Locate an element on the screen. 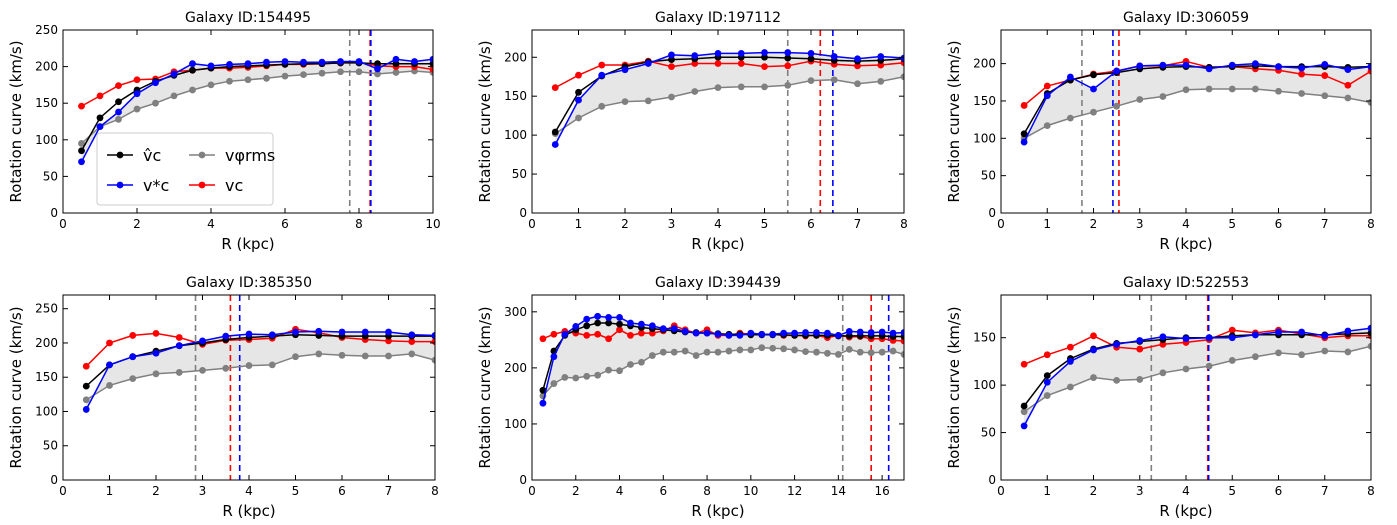 The image size is (1397, 525). x-axis-label: R (kpc) is located at coordinates (717, 244).